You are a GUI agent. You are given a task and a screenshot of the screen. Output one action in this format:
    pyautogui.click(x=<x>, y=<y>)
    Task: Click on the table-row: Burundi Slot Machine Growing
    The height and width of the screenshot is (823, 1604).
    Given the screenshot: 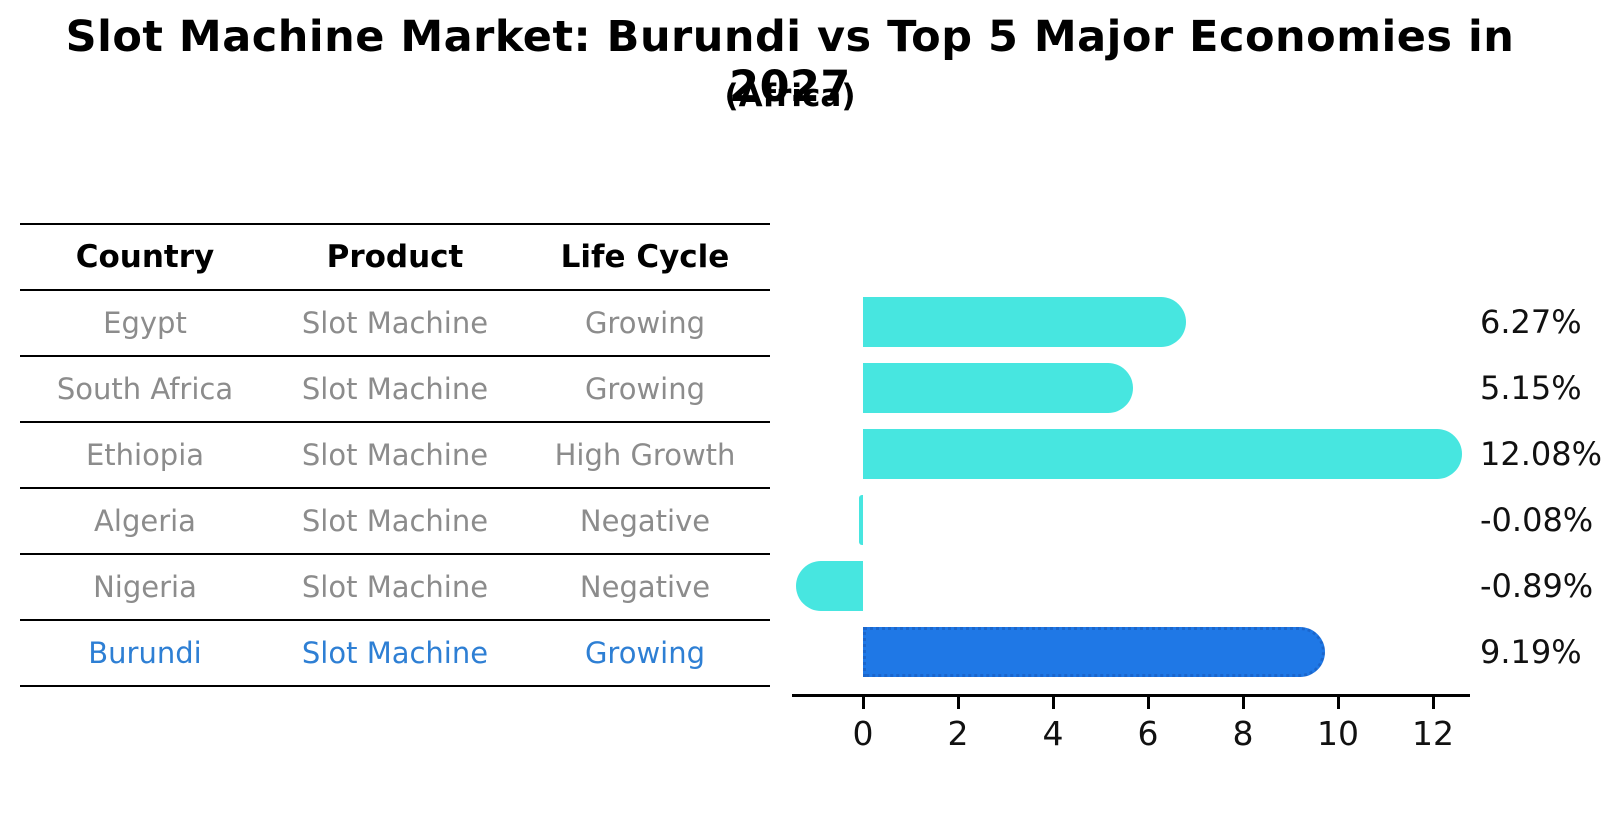 What is the action you would take?
    pyautogui.click(x=395, y=654)
    